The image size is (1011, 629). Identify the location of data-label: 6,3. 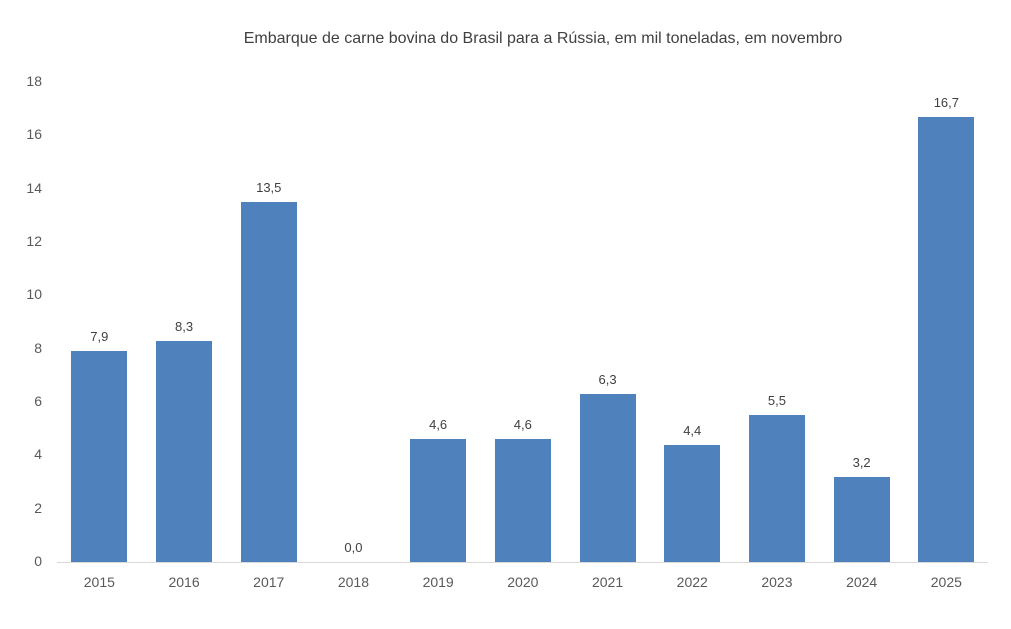
(607, 379).